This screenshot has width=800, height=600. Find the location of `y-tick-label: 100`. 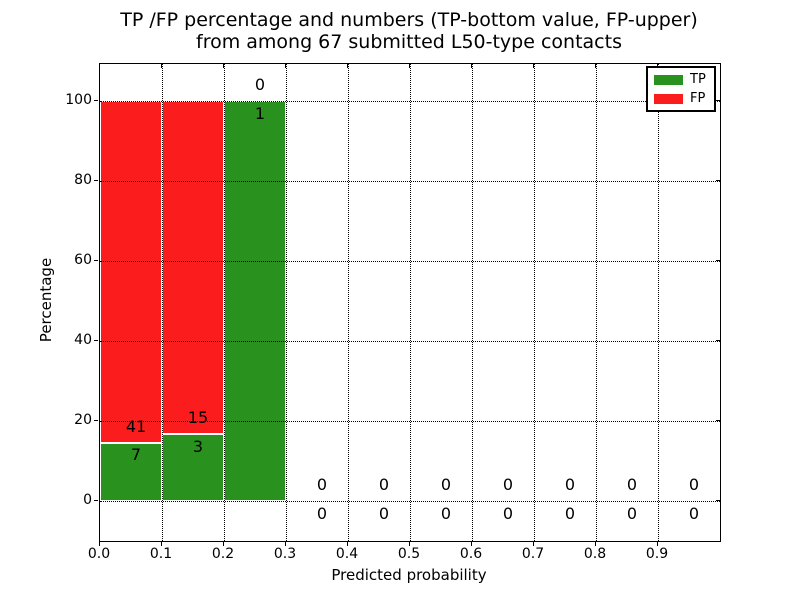

y-tick-label: 100 is located at coordinates (78, 100).